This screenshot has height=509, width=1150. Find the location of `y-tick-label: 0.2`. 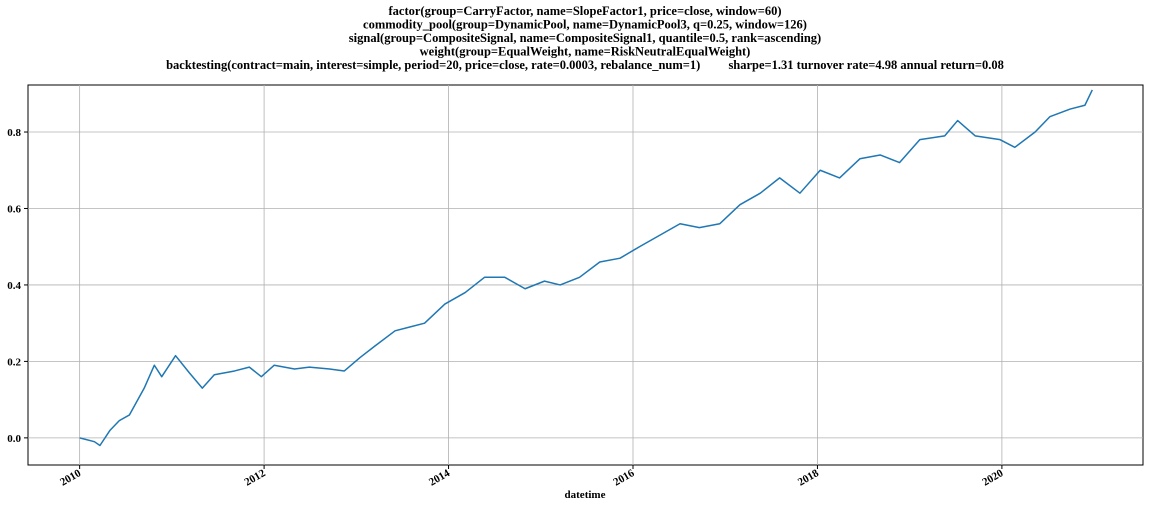

y-tick-label: 0.2 is located at coordinates (14, 362).